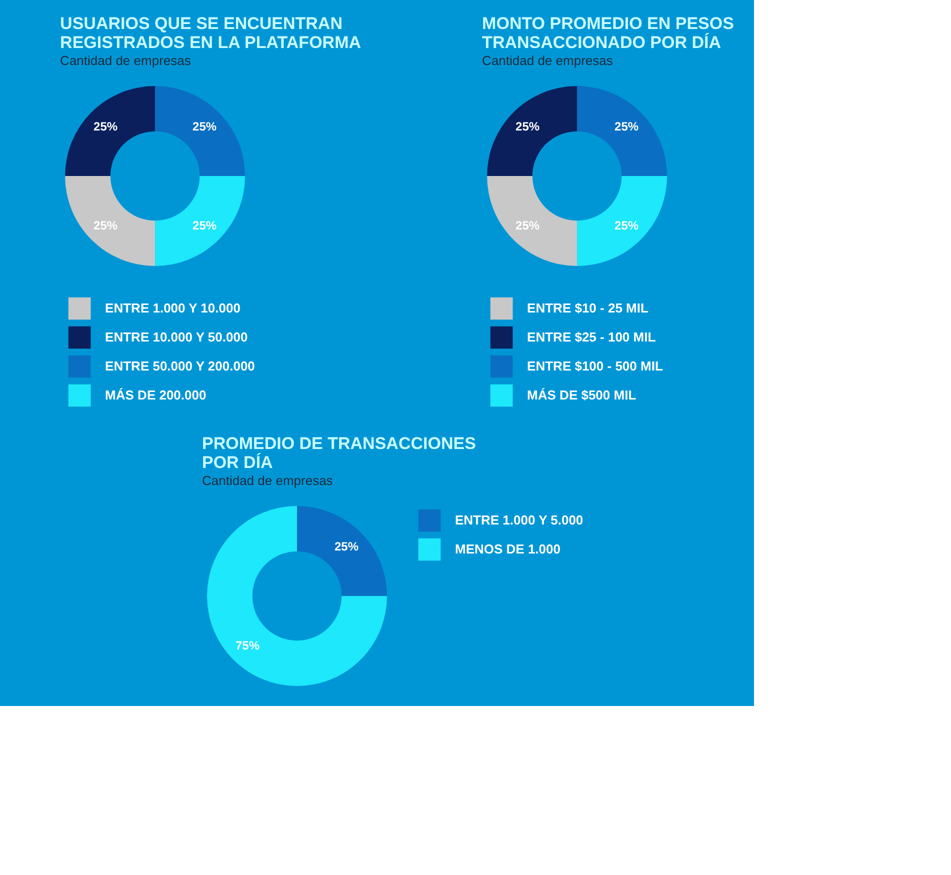  What do you see at coordinates (595, 366) in the screenshot?
I see `legend-label: ENTRE $100 - 500 MIL` at bounding box center [595, 366].